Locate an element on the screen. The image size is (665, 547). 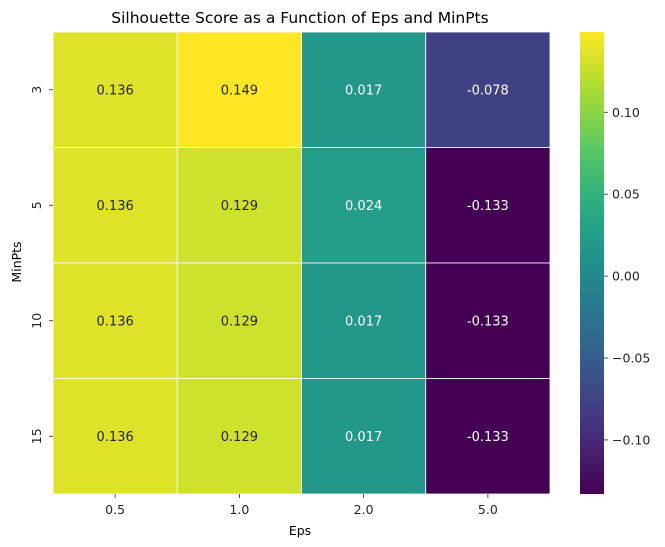
cell-value-label: -0.078 is located at coordinates (488, 90).